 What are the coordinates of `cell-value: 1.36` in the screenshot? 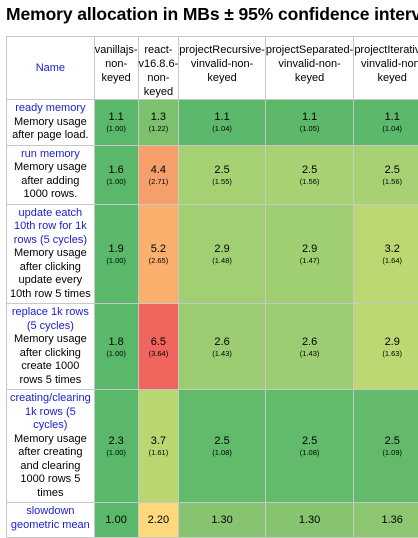 It's located at (386, 520).